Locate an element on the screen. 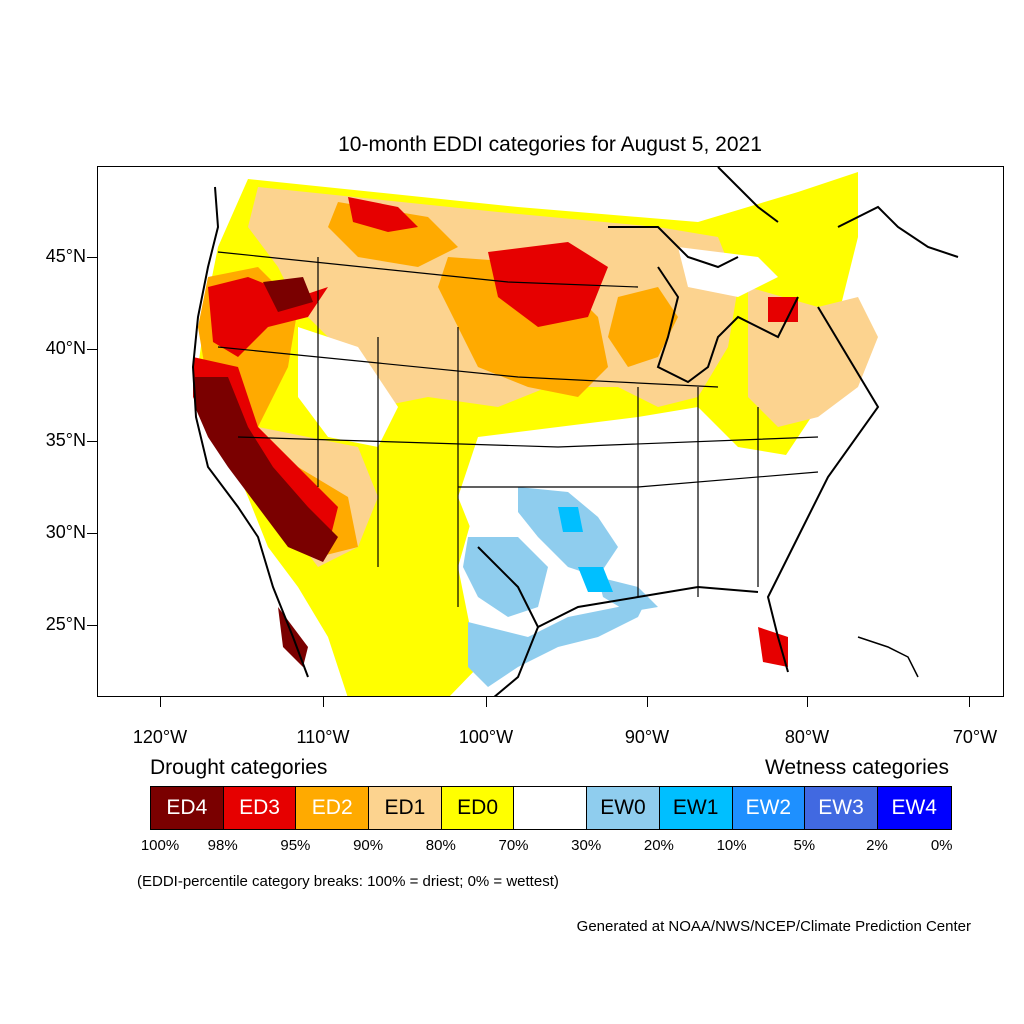  lon-label-90: 90°W is located at coordinates (647, 737).